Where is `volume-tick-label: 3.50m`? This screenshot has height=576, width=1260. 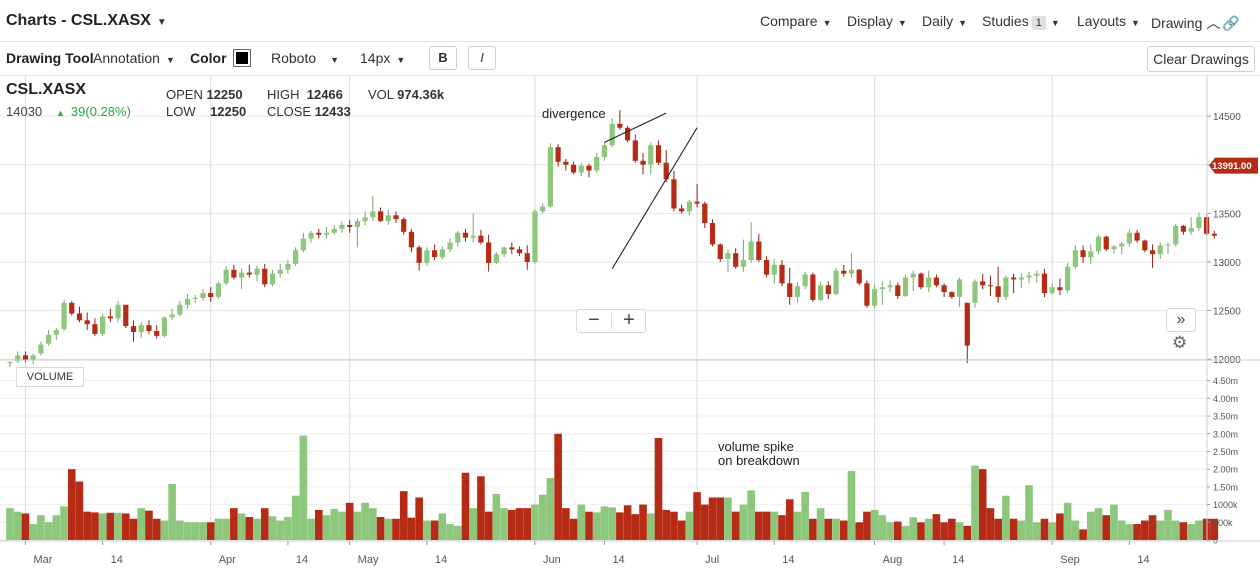 volume-tick-label: 3.50m is located at coordinates (1225, 417).